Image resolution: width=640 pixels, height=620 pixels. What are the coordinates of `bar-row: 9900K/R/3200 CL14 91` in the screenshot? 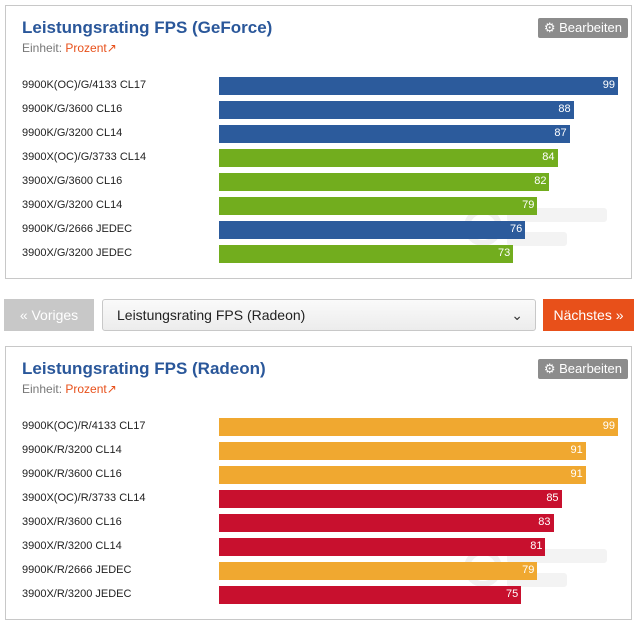 It's located at (319, 451).